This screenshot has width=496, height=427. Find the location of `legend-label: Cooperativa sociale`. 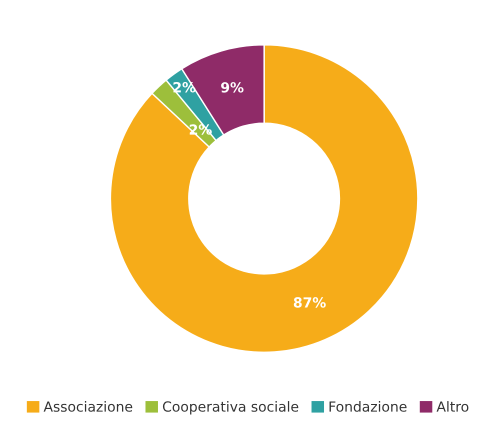

legend-label: Cooperativa sociale is located at coordinates (230, 407).